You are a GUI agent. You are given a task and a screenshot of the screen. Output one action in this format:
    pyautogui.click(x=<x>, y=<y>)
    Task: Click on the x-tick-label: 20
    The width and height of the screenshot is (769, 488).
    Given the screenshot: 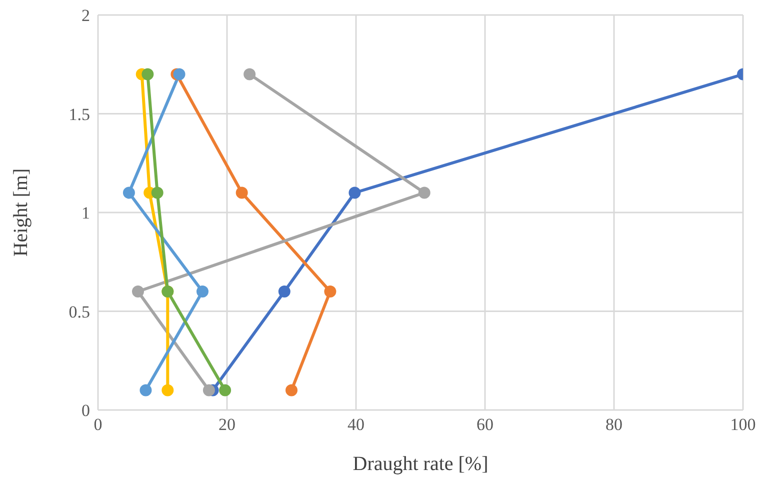 What is the action you would take?
    pyautogui.click(x=227, y=424)
    